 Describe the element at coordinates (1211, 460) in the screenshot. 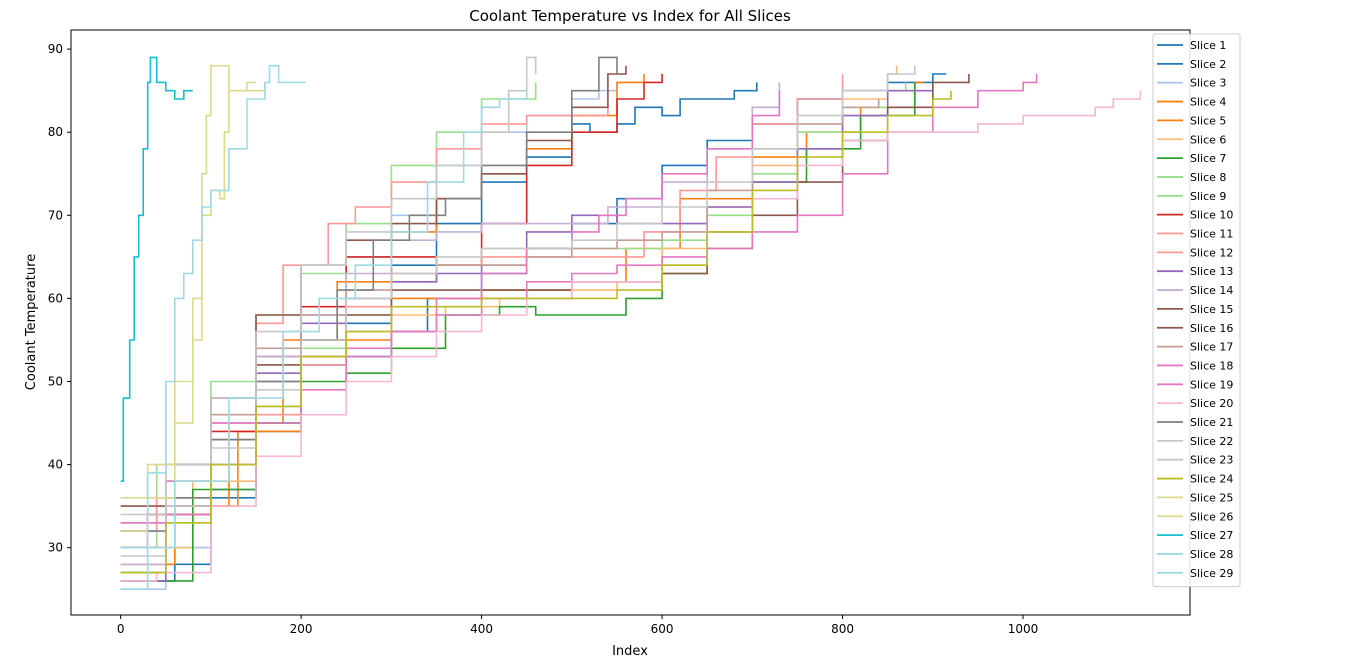

I see `legend-label-23: Slice 23` at that location.